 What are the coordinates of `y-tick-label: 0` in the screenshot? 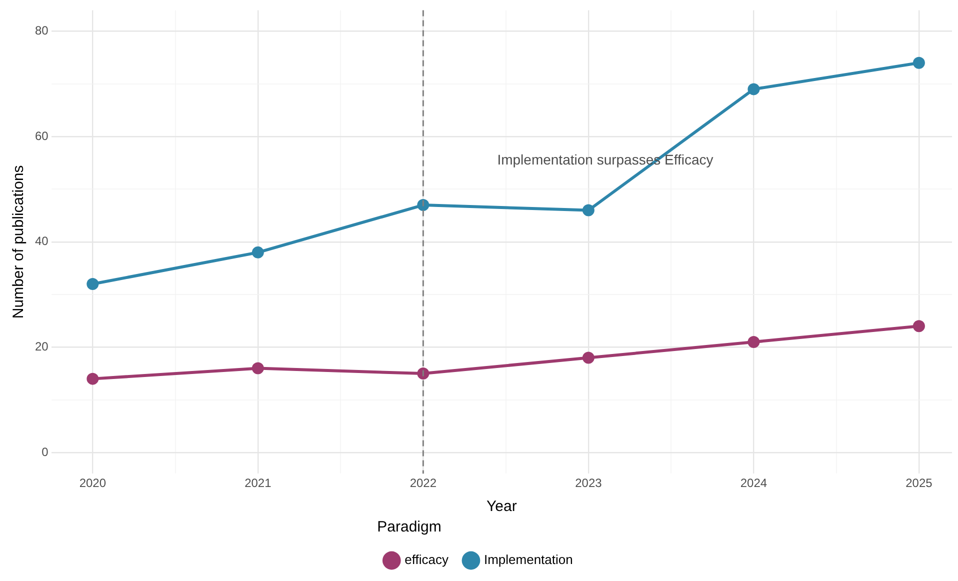 It's located at (45, 451).